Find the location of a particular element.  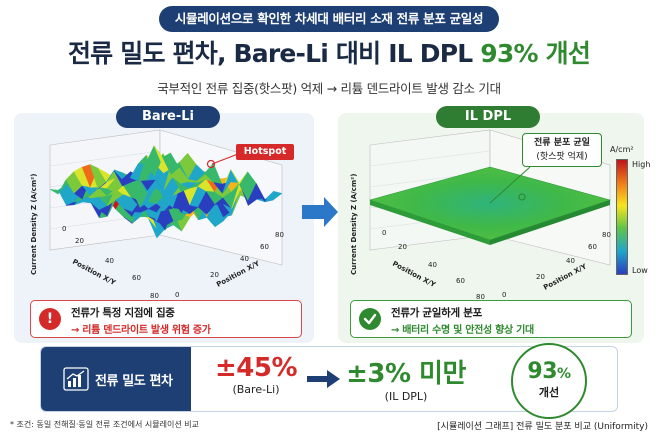

right-tick-b3: 60 is located at coordinates (592, 247).